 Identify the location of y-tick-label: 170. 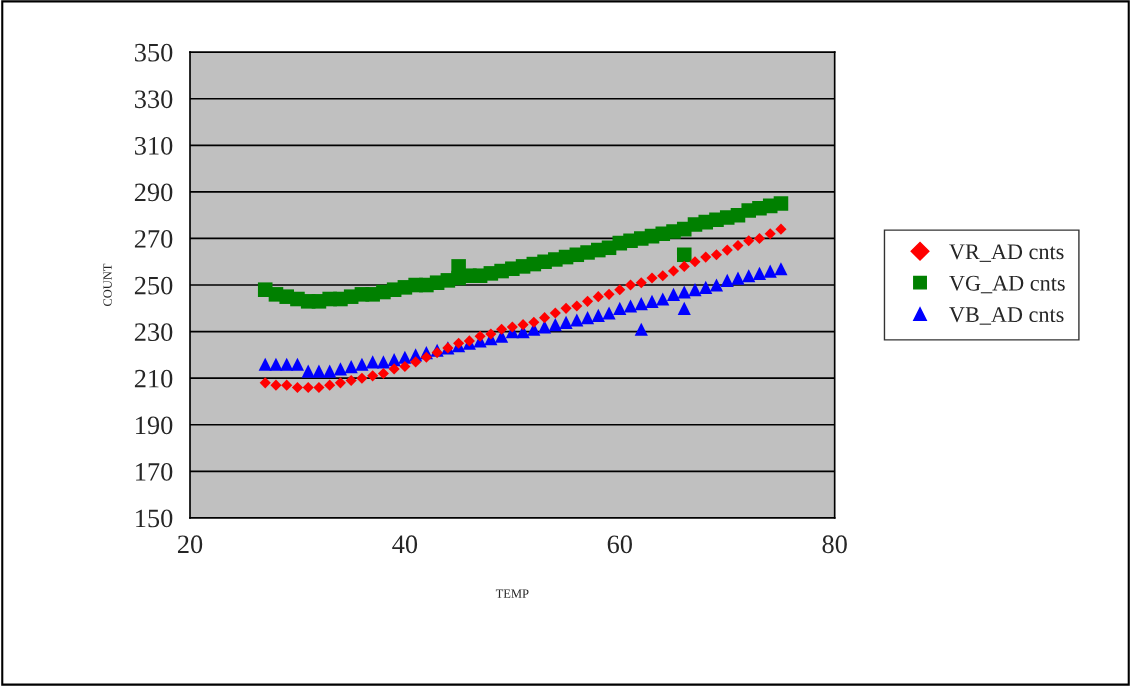
(154, 471).